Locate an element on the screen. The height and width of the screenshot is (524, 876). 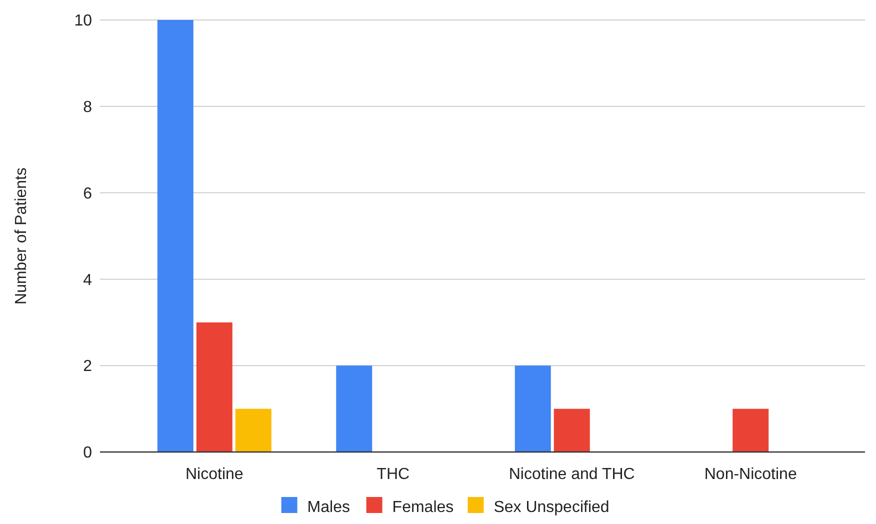
y-tick-label: 4 is located at coordinates (87, 280).